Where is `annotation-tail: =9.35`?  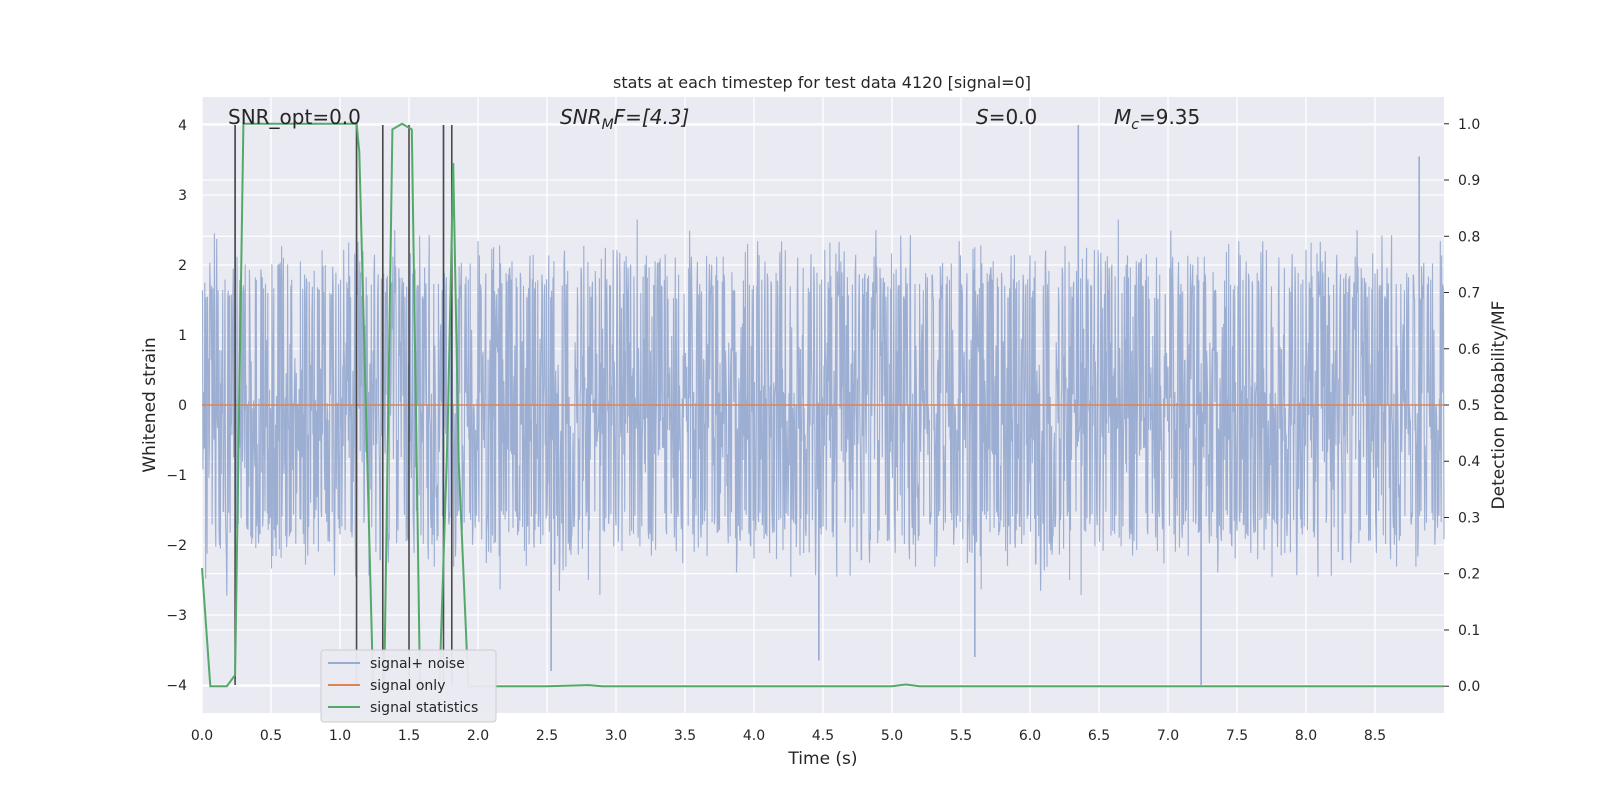
annotation-tail: =9.35 is located at coordinates (1169, 117).